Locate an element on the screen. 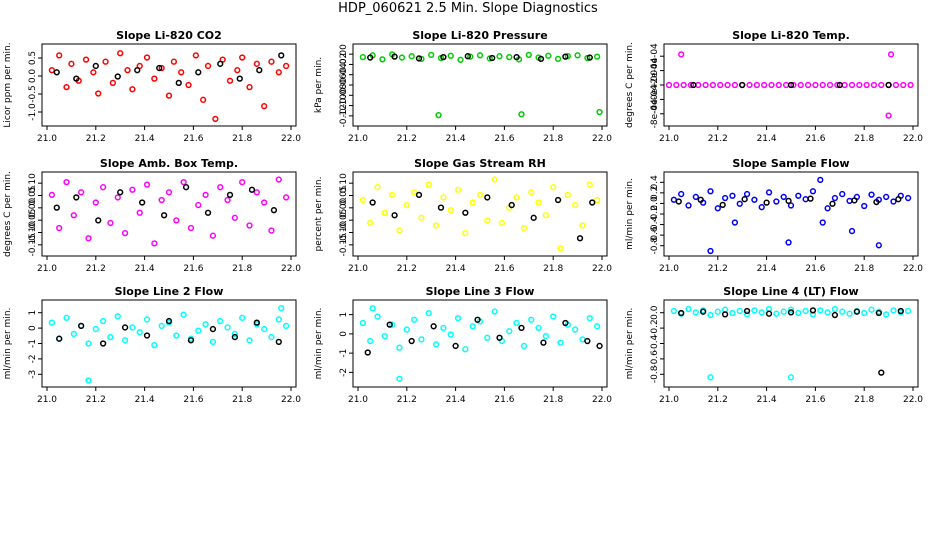  y-tick-label: -0.02 is located at coordinates (344, 64).